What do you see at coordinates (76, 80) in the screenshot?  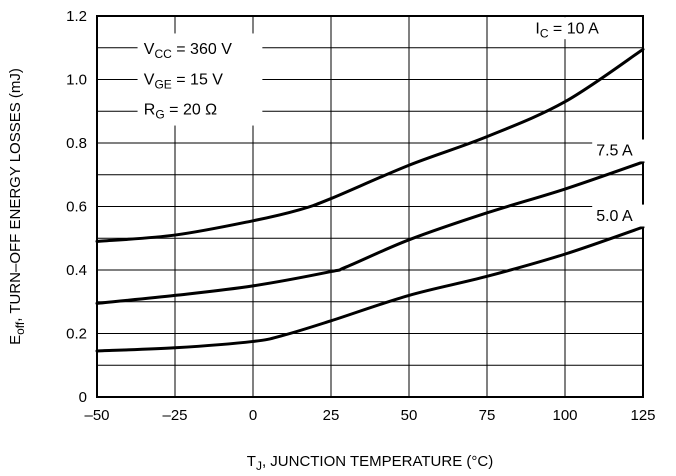 I see `y-tick-label: 1.0` at bounding box center [76, 80].